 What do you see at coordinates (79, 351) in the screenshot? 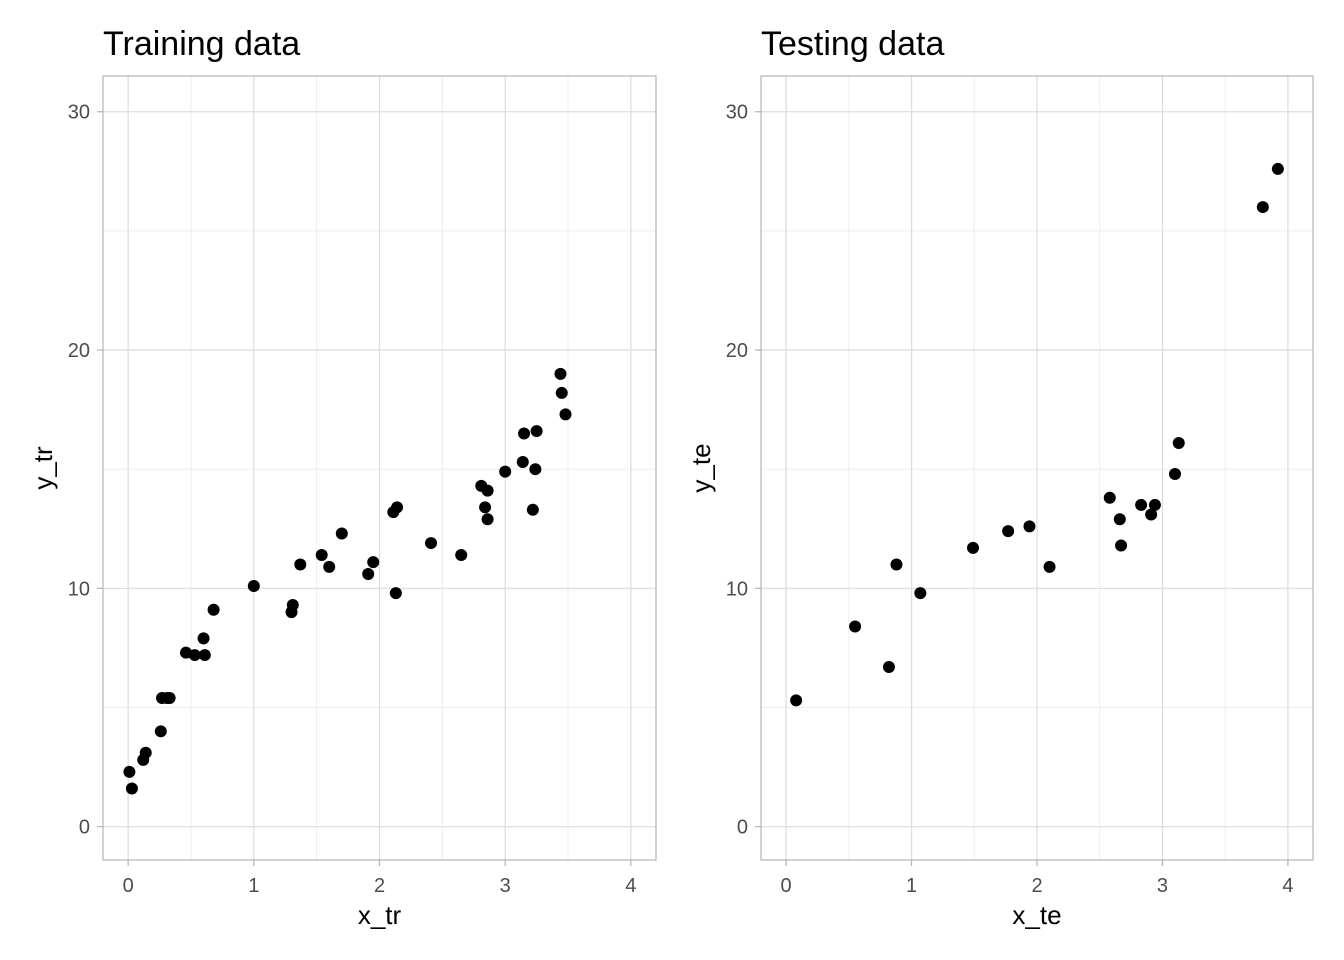
I see `training-y-tick-label: 20` at bounding box center [79, 351].